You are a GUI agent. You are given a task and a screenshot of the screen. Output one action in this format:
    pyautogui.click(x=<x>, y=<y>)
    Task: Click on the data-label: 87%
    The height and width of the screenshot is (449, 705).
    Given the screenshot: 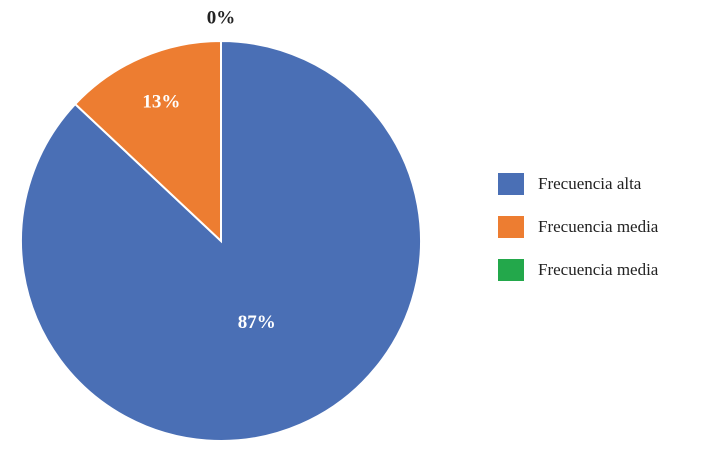 What is the action you would take?
    pyautogui.click(x=257, y=322)
    